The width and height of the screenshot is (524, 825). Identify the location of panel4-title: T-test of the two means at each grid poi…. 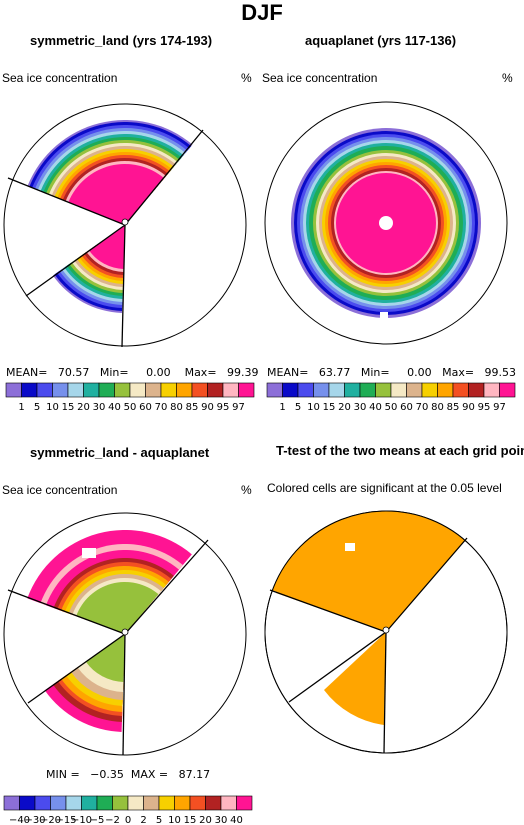
(400, 450).